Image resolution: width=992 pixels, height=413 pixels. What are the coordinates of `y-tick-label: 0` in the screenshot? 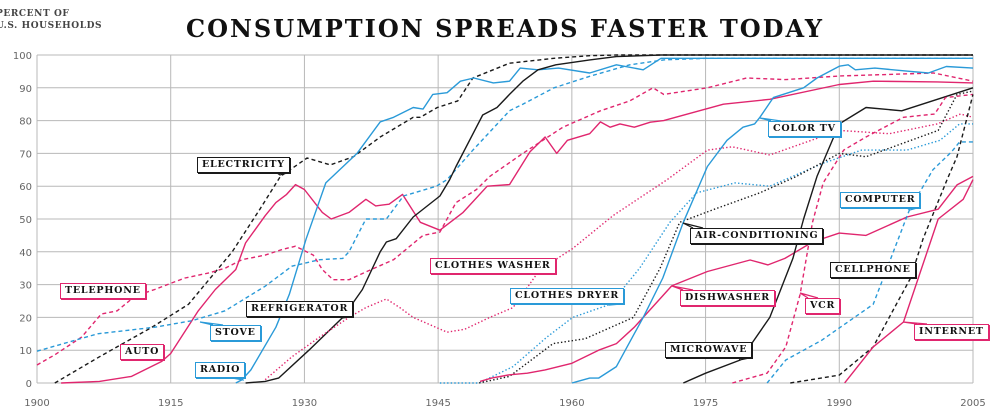 It's located at (29, 384).